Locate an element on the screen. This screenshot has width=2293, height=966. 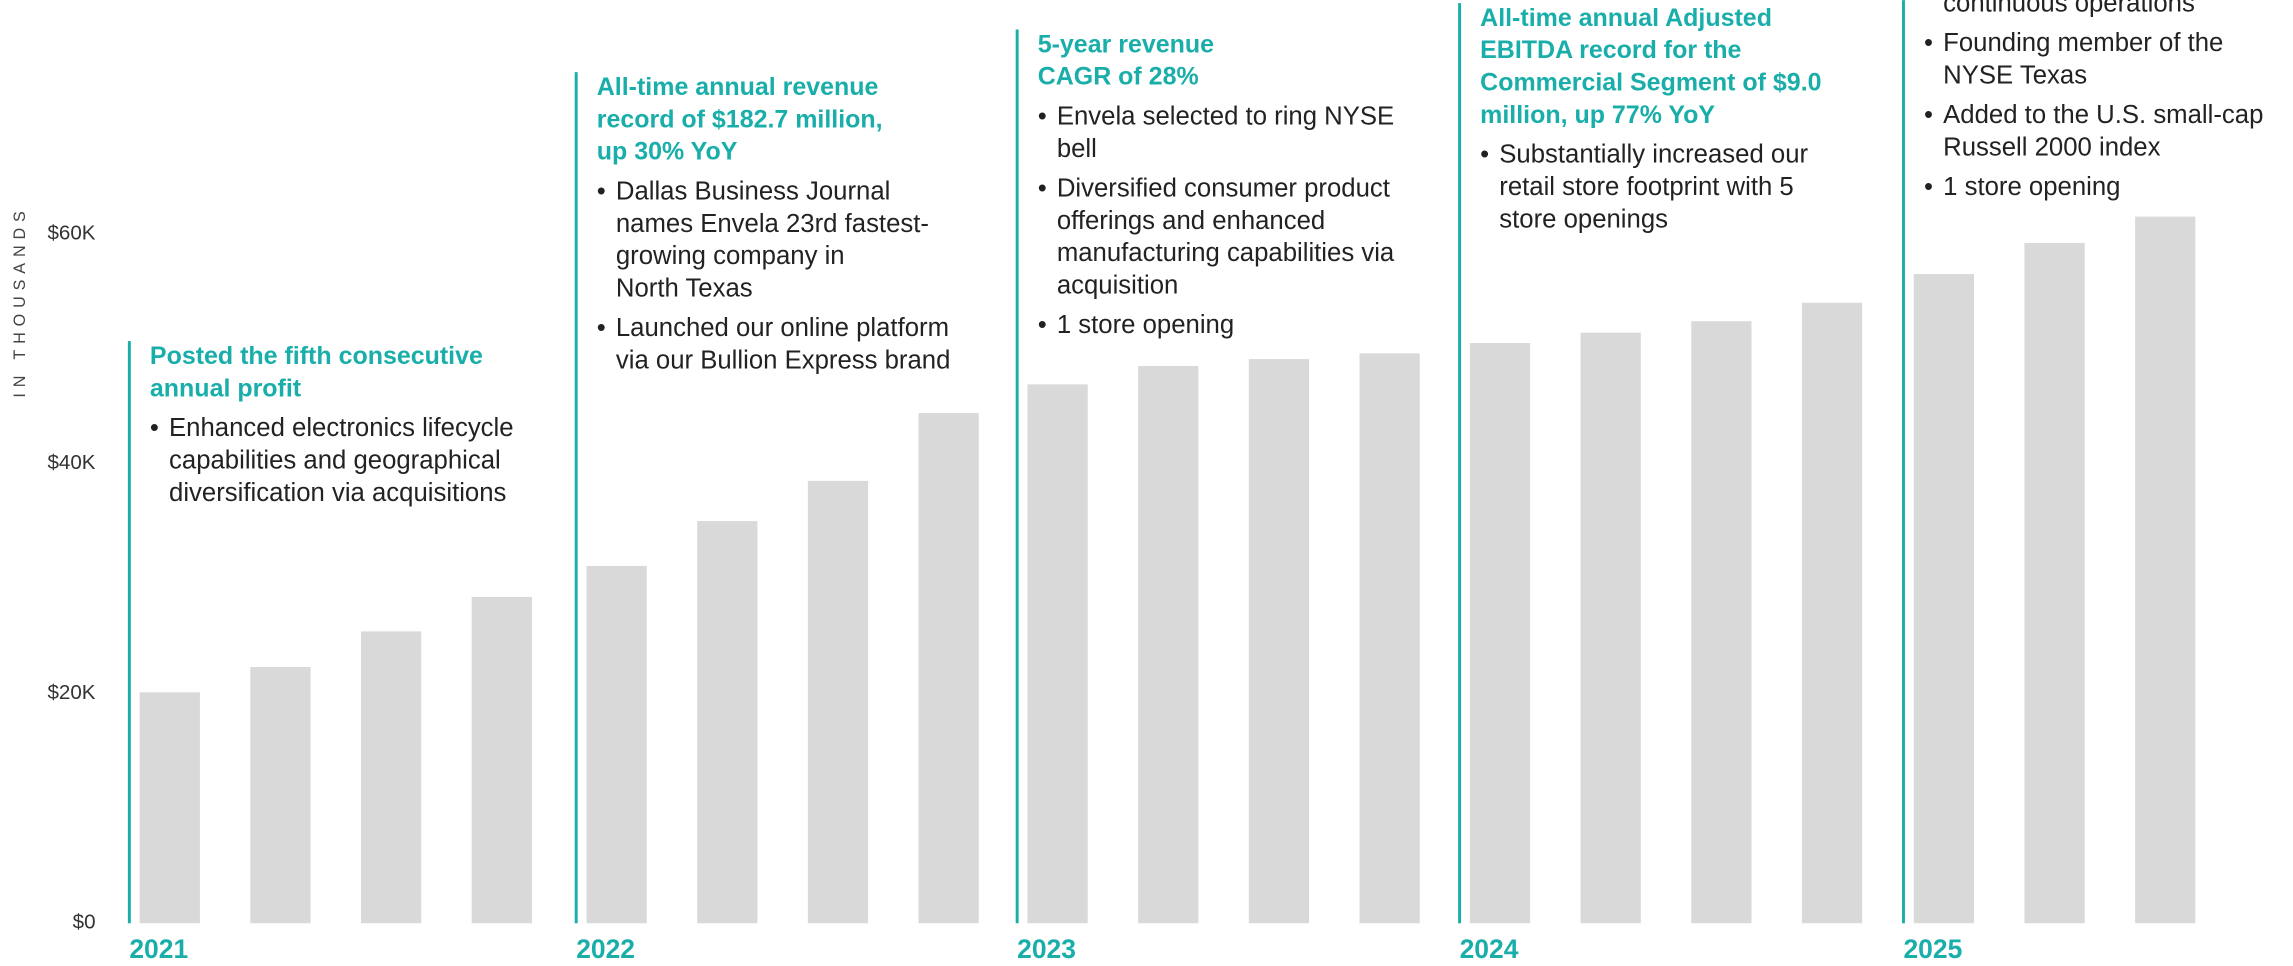
annotation-heading: record of $182.7 million, is located at coordinates (740, 119).